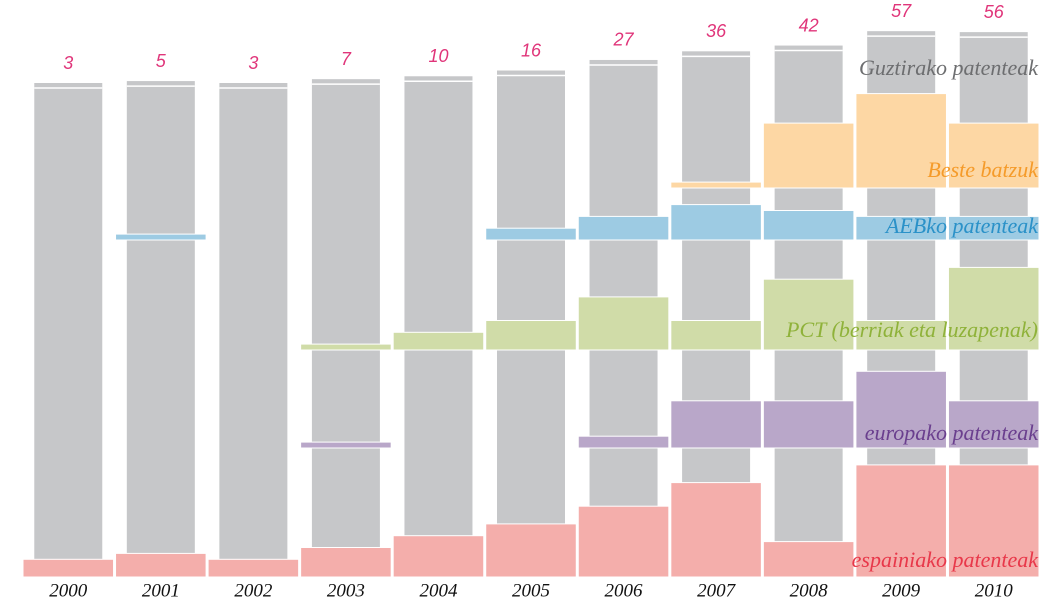  I want to click on total-label: 10, so click(438, 56).